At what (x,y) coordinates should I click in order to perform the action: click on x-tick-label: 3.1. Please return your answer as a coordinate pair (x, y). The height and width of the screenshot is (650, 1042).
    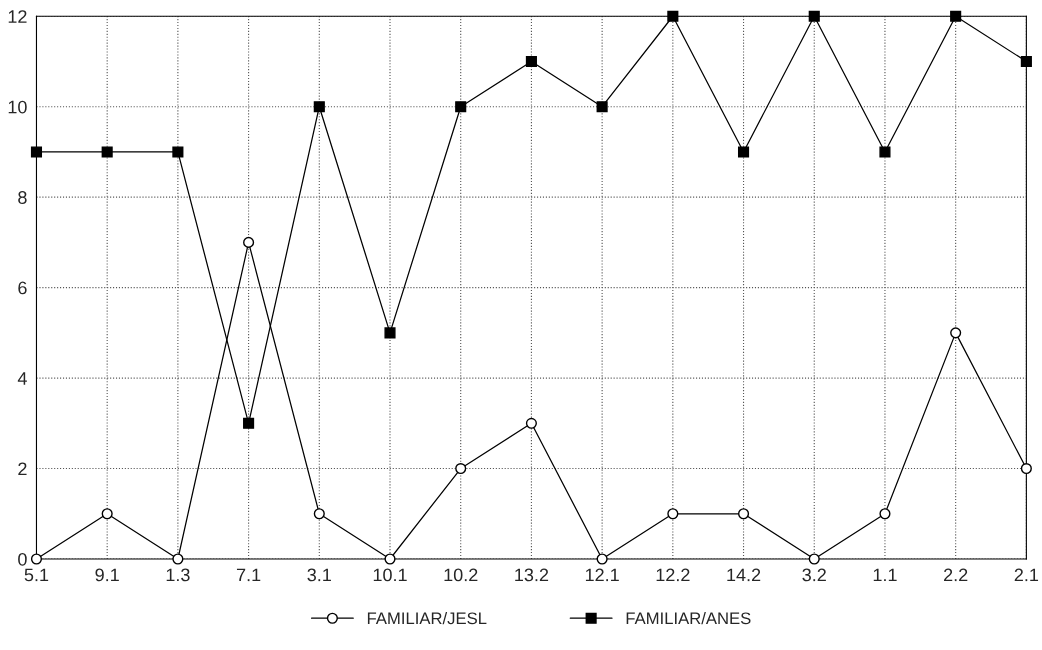
    Looking at the image, I should click on (319, 575).